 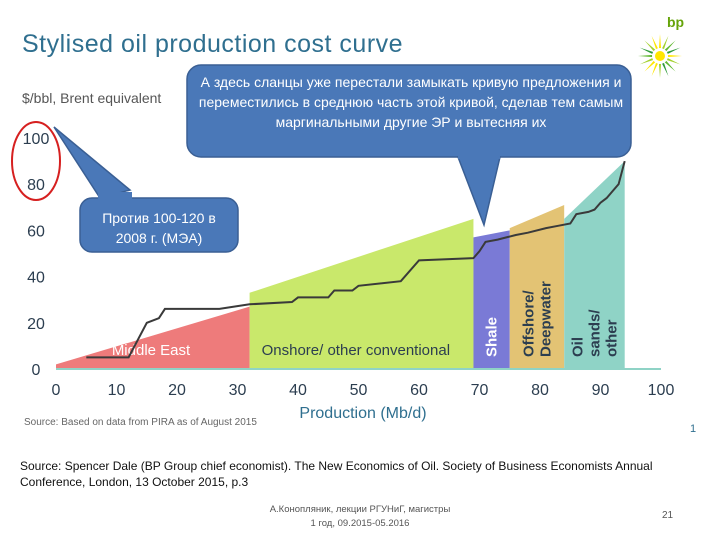 What do you see at coordinates (36, 324) in the screenshot?
I see `y-tick-20: 20` at bounding box center [36, 324].